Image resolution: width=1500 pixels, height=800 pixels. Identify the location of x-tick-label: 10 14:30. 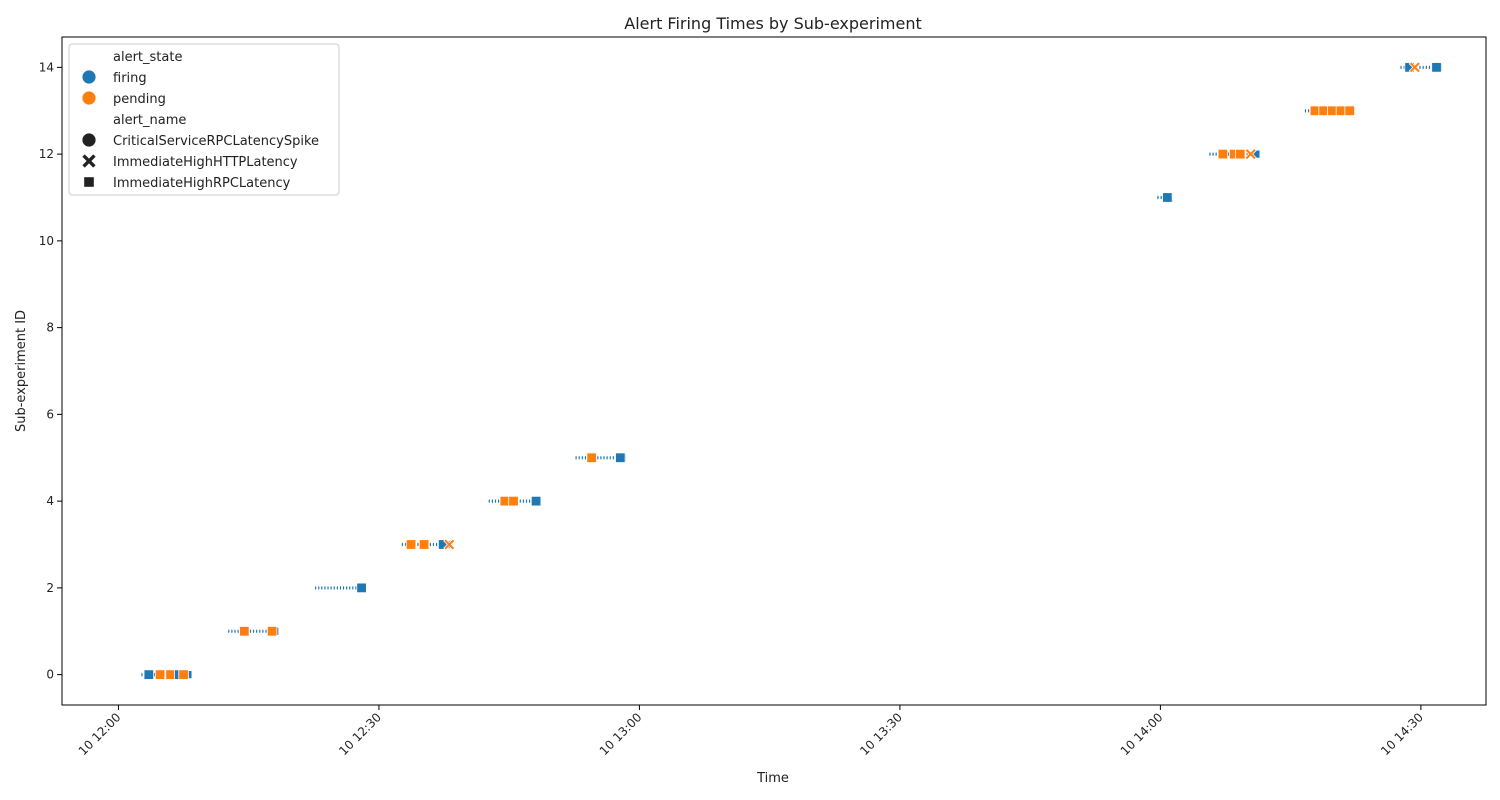
(1402, 734).